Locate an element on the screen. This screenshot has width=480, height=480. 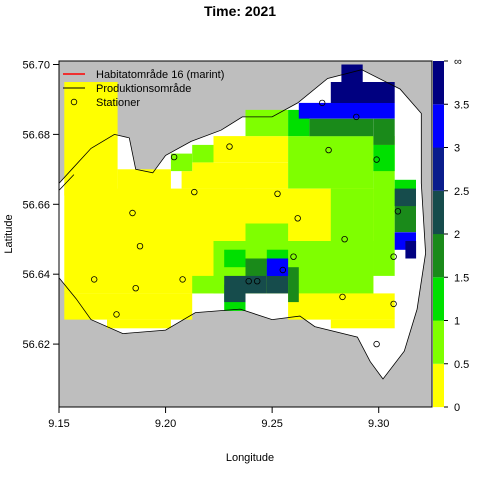
x-tick-label-2: 9.25 is located at coordinates (271, 424).